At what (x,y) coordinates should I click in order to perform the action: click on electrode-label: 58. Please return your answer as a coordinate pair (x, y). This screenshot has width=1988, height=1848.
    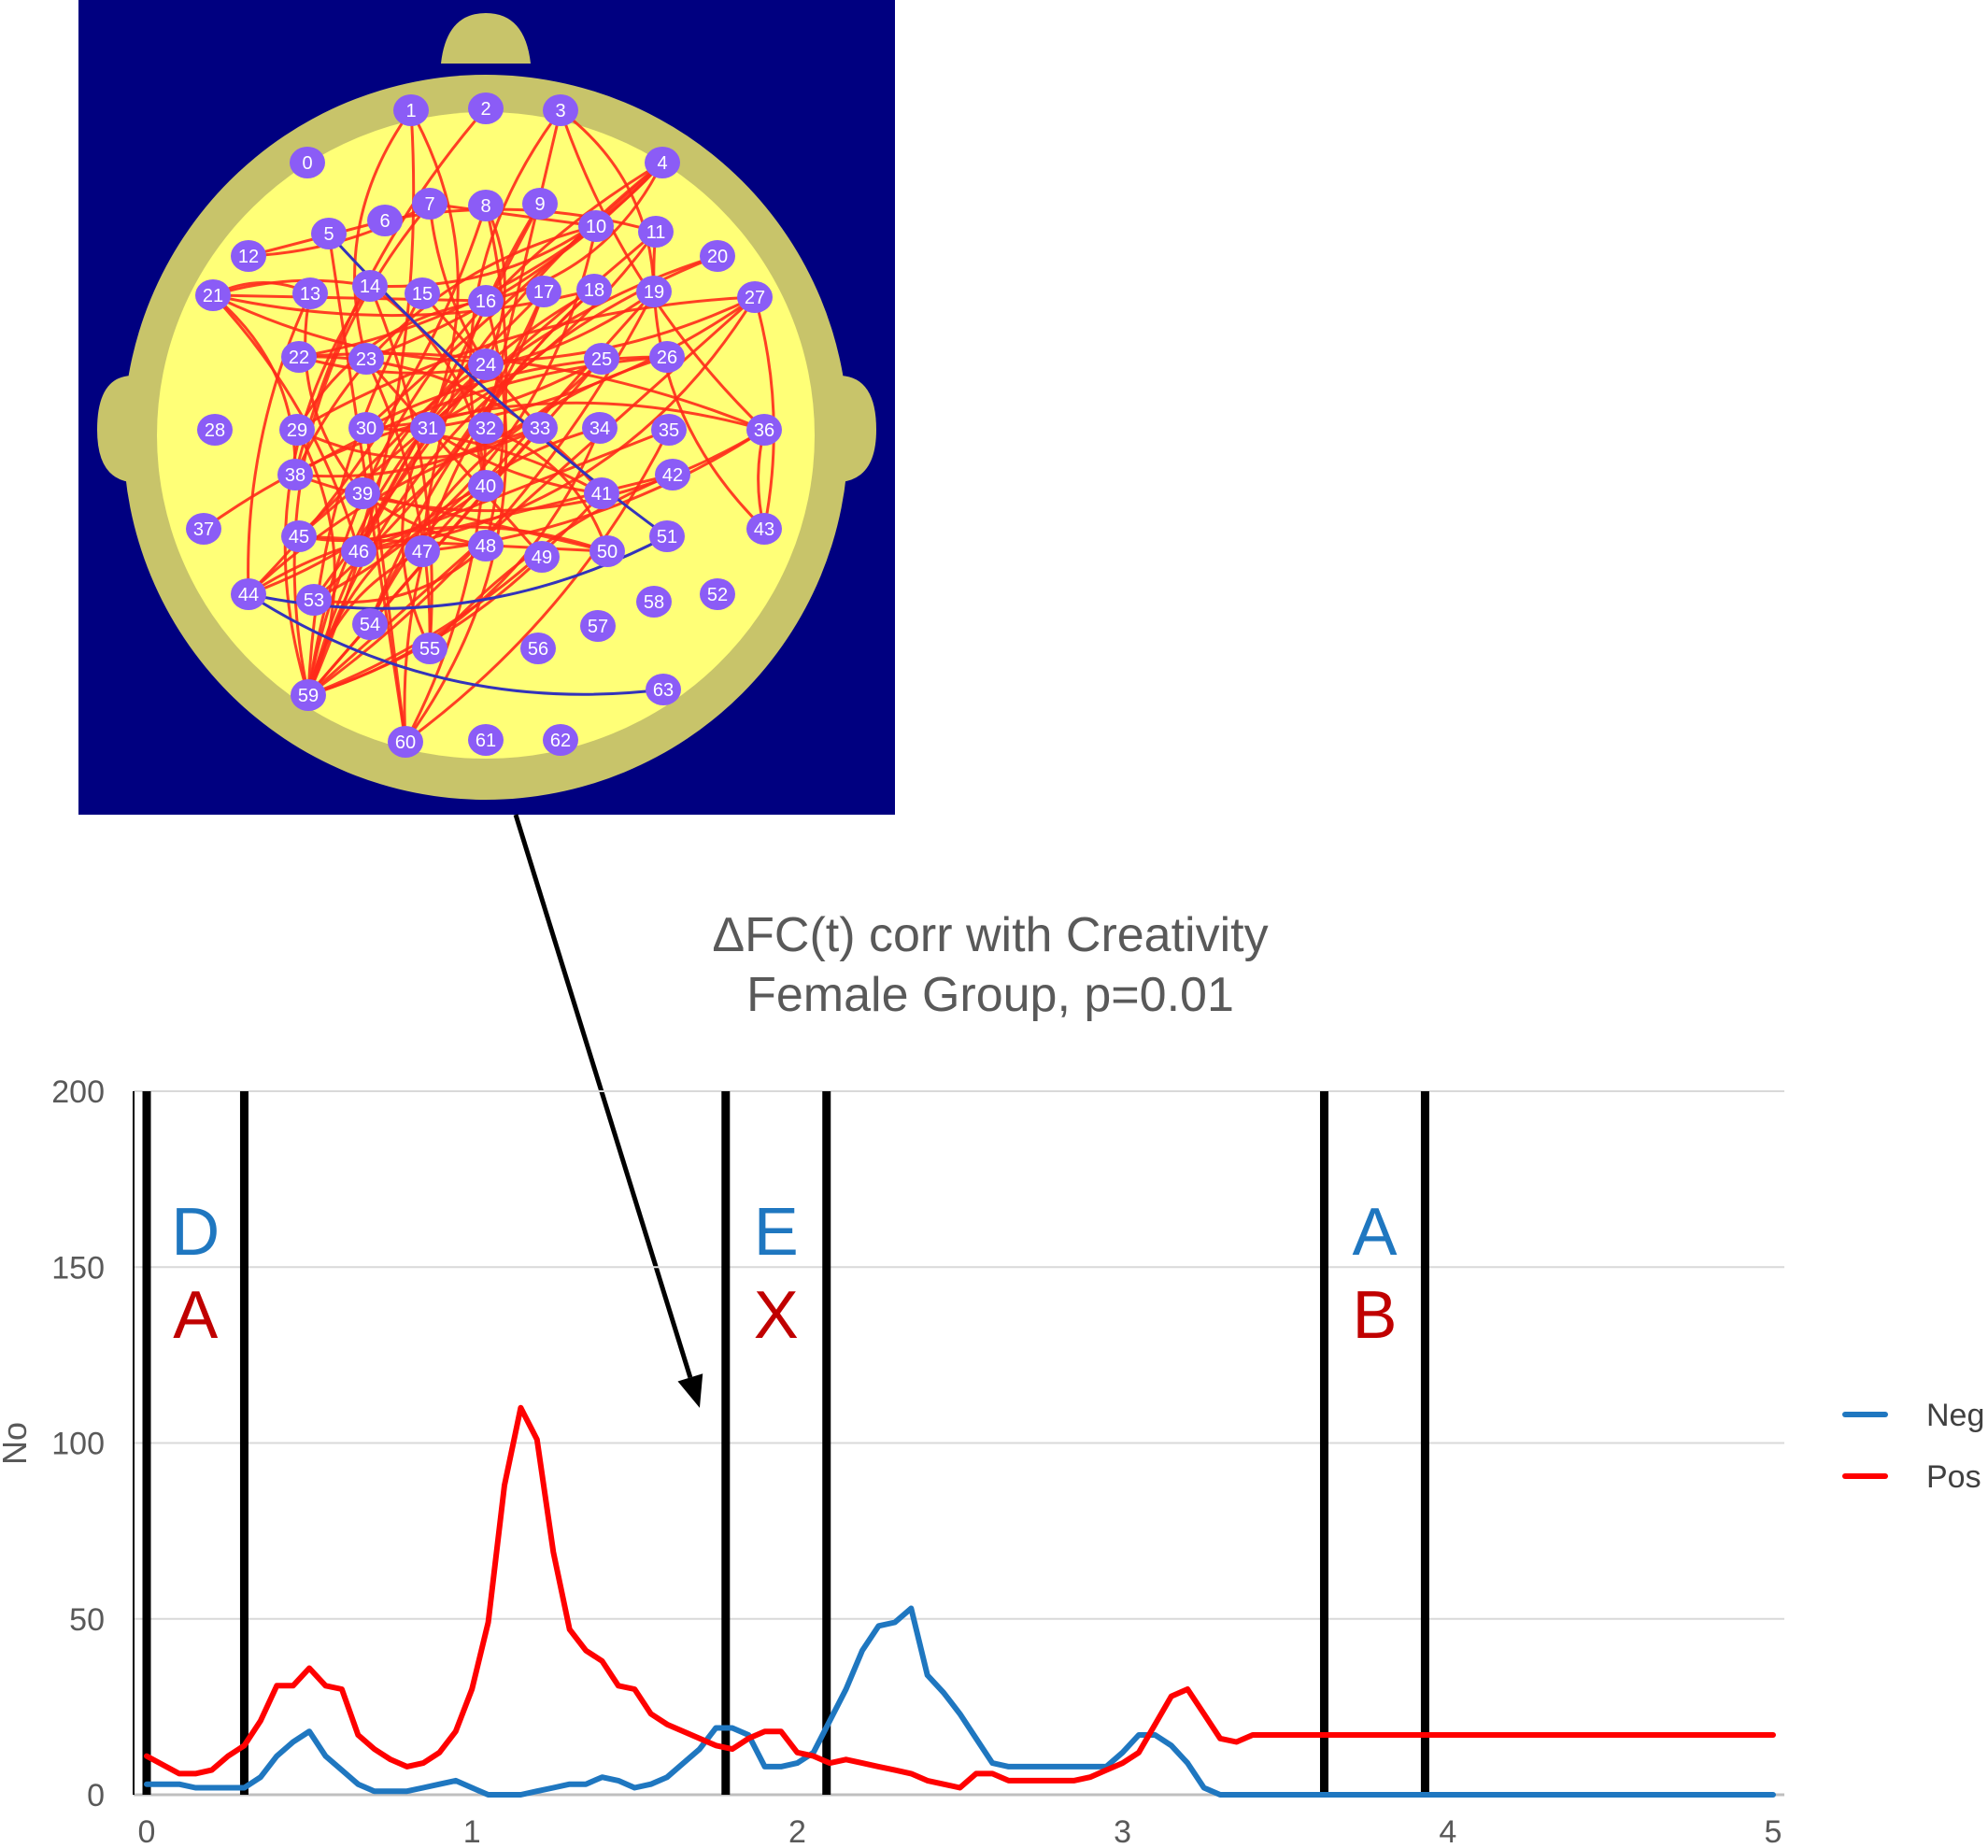
    Looking at the image, I should click on (654, 602).